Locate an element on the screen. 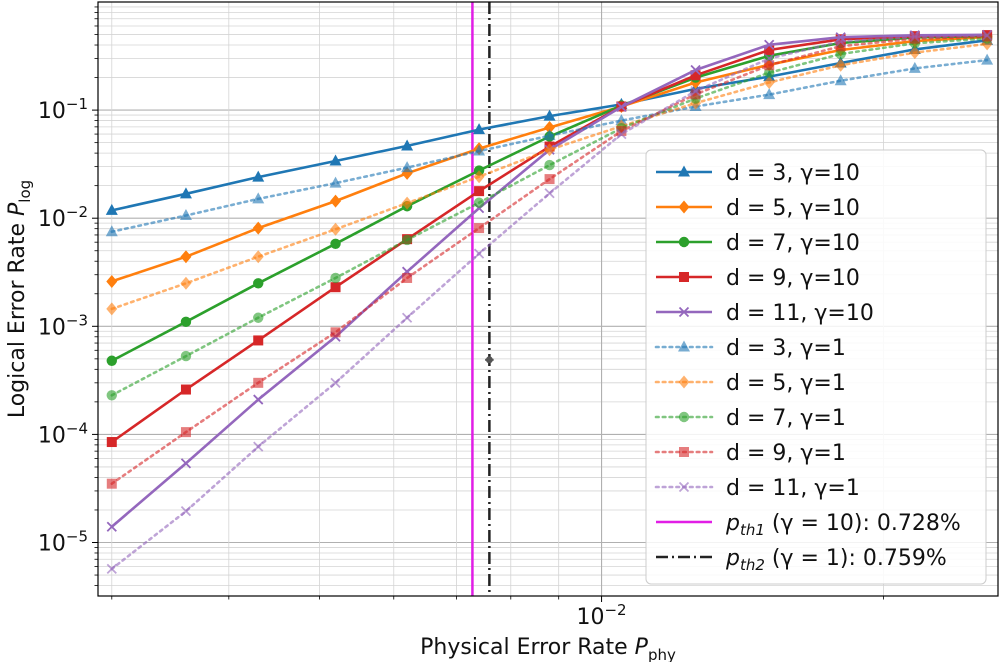  legend-entry: pth2 (γ = 1): 0.759% is located at coordinates (801, 560).